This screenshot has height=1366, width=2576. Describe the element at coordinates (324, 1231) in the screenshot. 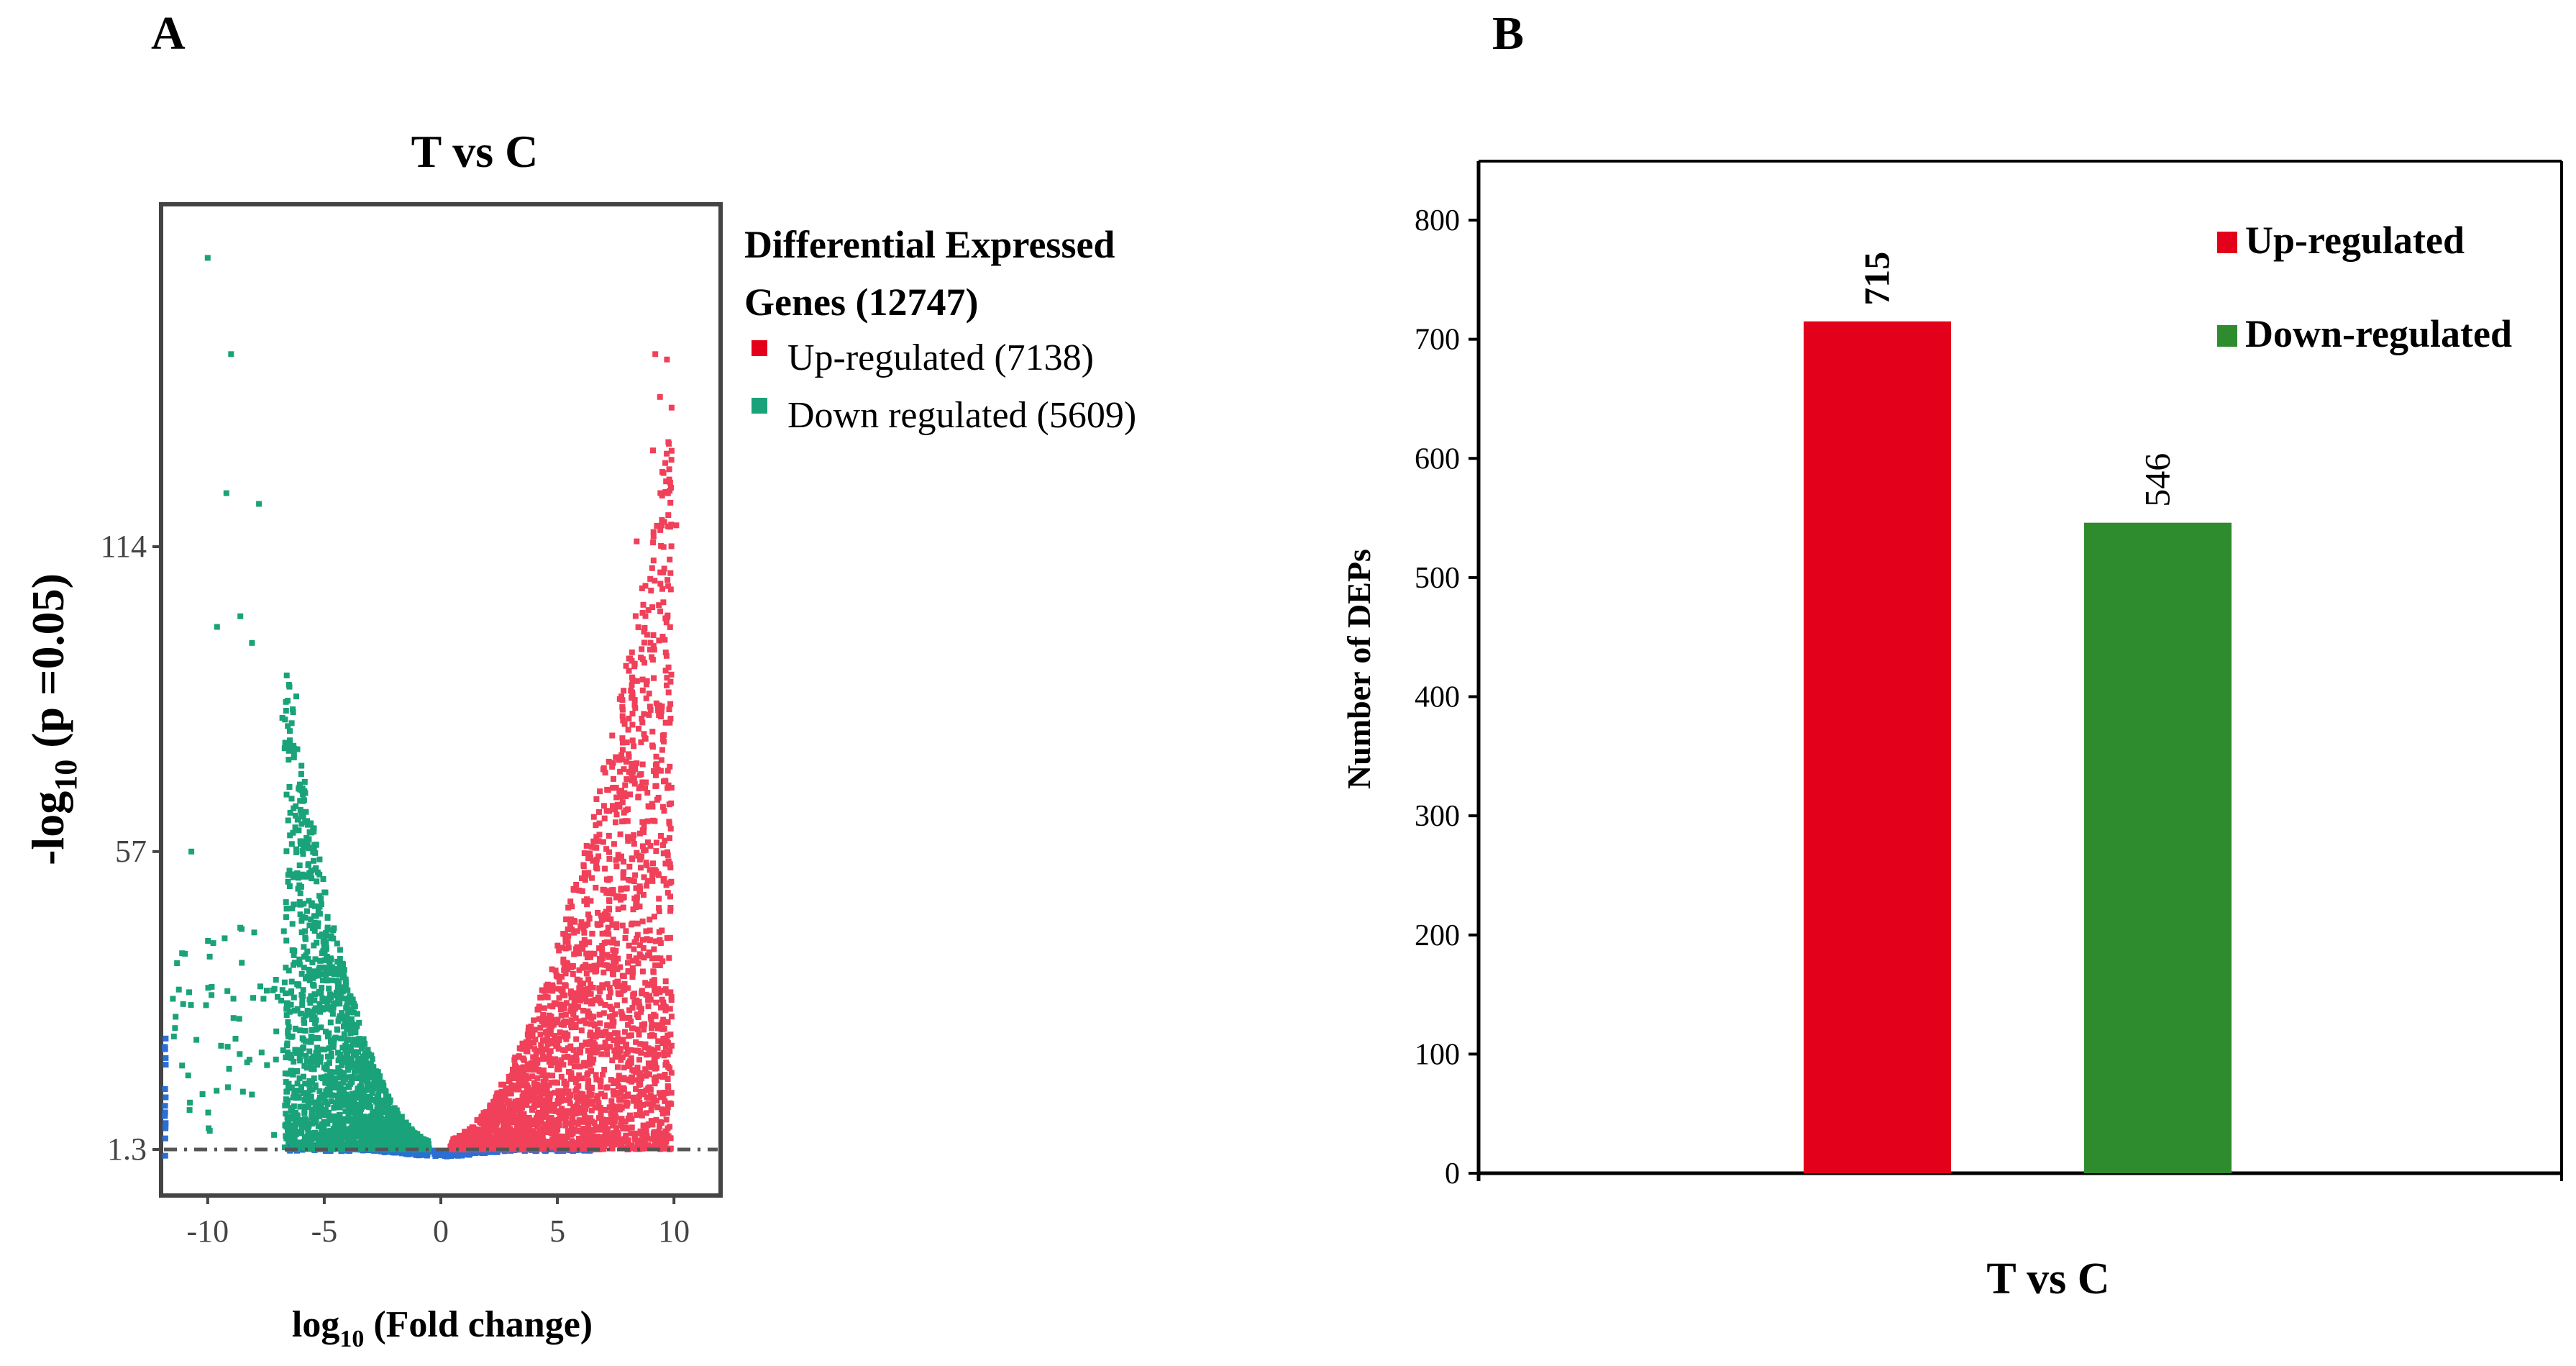

I see `volcano-x-tick-label: -5` at that location.